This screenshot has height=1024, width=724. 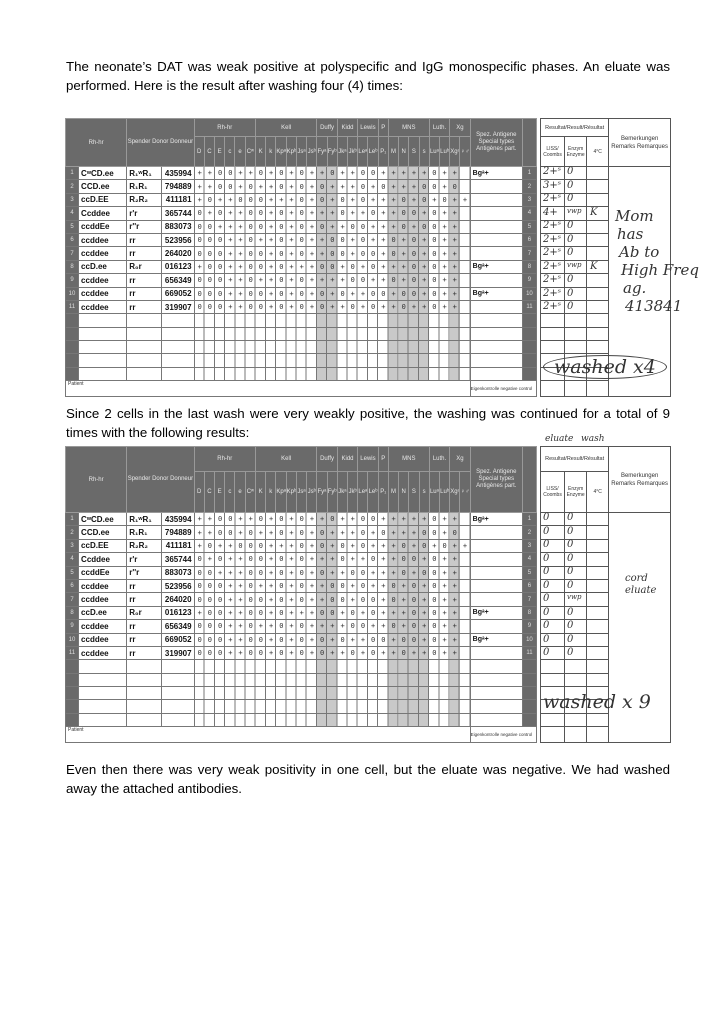 I want to click on donor-number: 883073, so click(x=178, y=572).